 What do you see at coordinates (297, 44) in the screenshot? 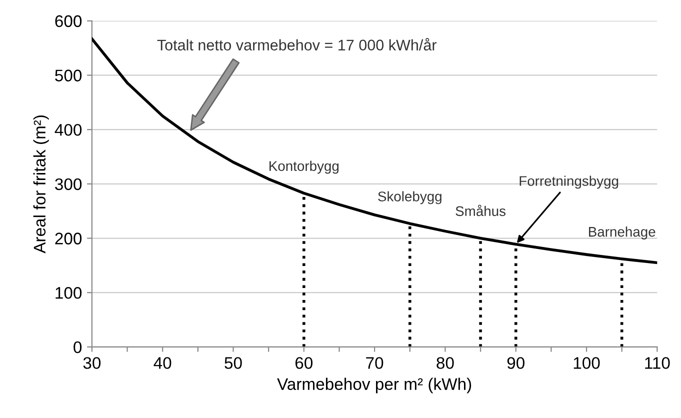
I see `annotation: Totalt netto varmebehov = 17 000 kWh/år` at bounding box center [297, 44].